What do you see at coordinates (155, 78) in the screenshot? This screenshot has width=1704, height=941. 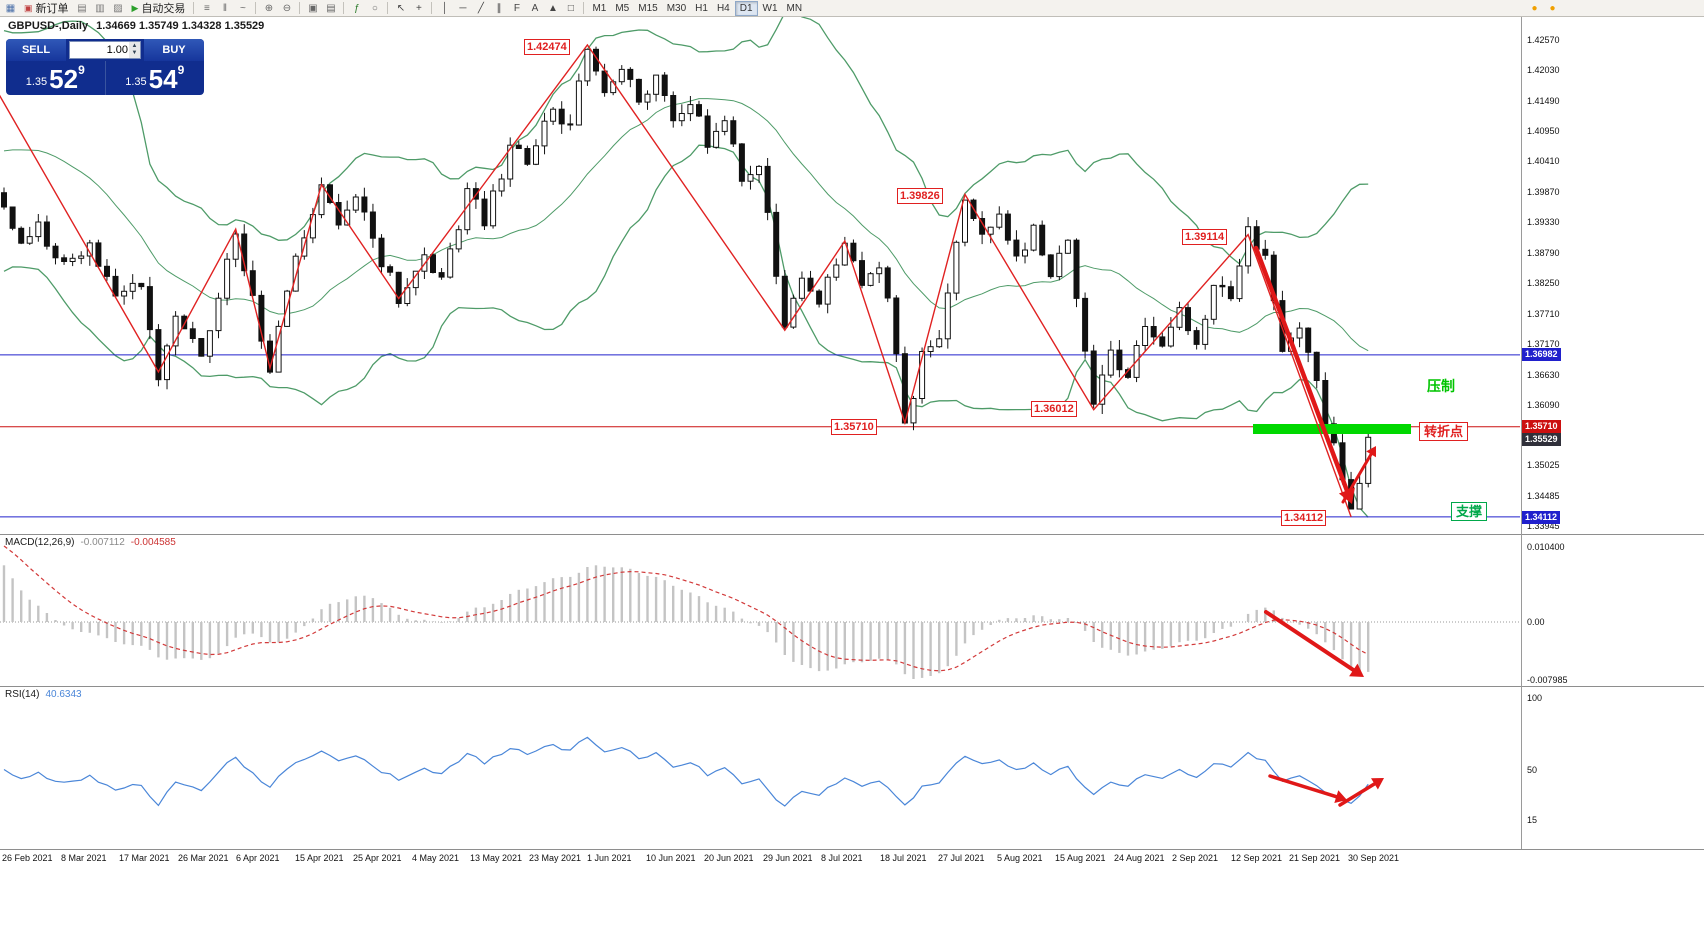 I see `buy-price: 1.35 54 9` at bounding box center [155, 78].